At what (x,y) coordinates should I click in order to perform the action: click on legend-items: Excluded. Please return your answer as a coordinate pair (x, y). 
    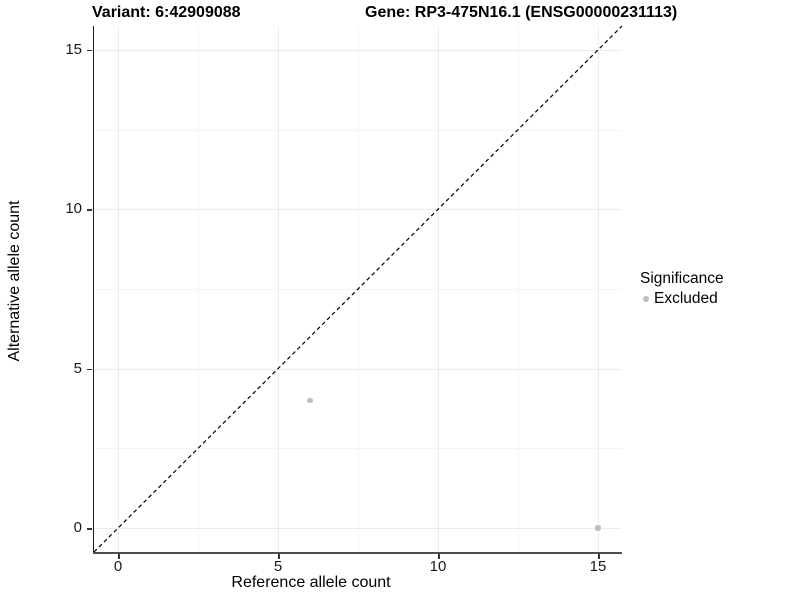
    Looking at the image, I should click on (681, 299).